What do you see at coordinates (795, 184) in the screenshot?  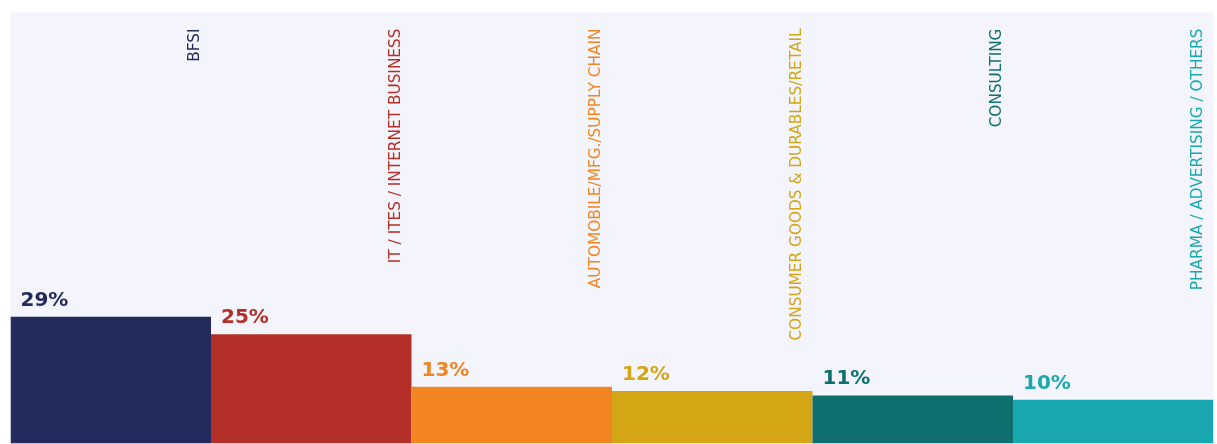 I see `x-tick-label: CONSUMER GOODS & DURABLES/RETAIL` at bounding box center [795, 184].